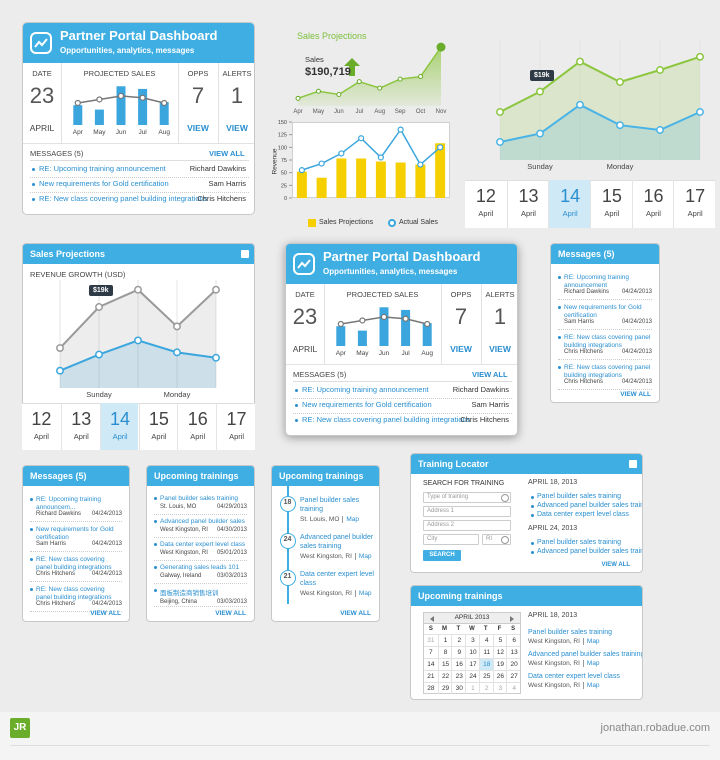 Image resolution: width=720 pixels, height=760 pixels. Describe the element at coordinates (431, 688) in the screenshot. I see `day-cell: 28` at that location.